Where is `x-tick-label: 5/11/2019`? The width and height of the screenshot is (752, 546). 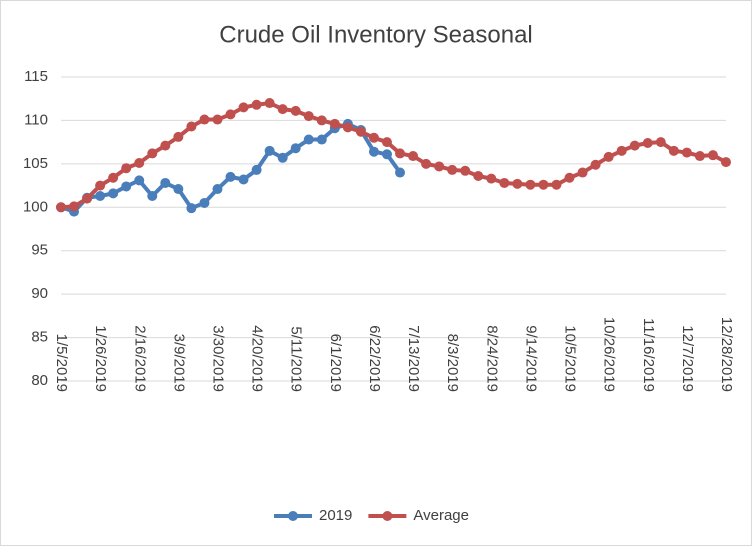
x-tick-label: 5/11/2019 is located at coordinates (296, 359).